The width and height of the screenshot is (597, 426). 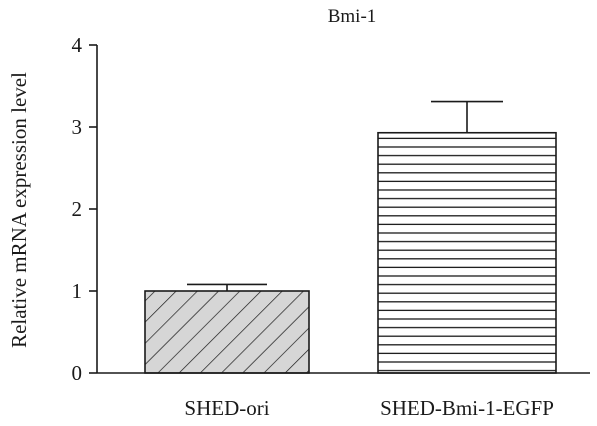 What do you see at coordinates (77, 45) in the screenshot?
I see `y-tick-label: 4` at bounding box center [77, 45].